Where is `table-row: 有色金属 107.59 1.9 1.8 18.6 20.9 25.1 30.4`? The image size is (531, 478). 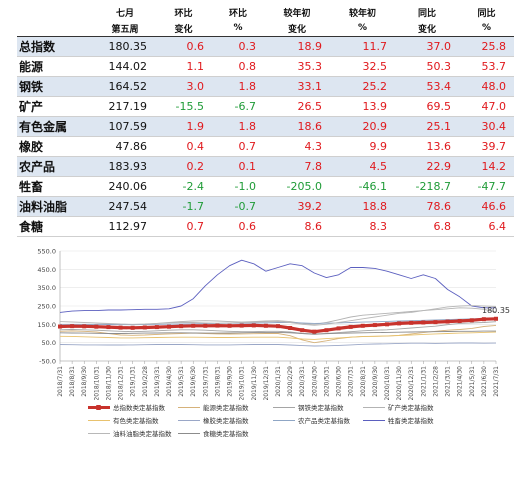
table-row: 有色金属 107.59 1.9 1.8 18.6 20.9 25.1 30.4 is located at coordinates (265, 126).